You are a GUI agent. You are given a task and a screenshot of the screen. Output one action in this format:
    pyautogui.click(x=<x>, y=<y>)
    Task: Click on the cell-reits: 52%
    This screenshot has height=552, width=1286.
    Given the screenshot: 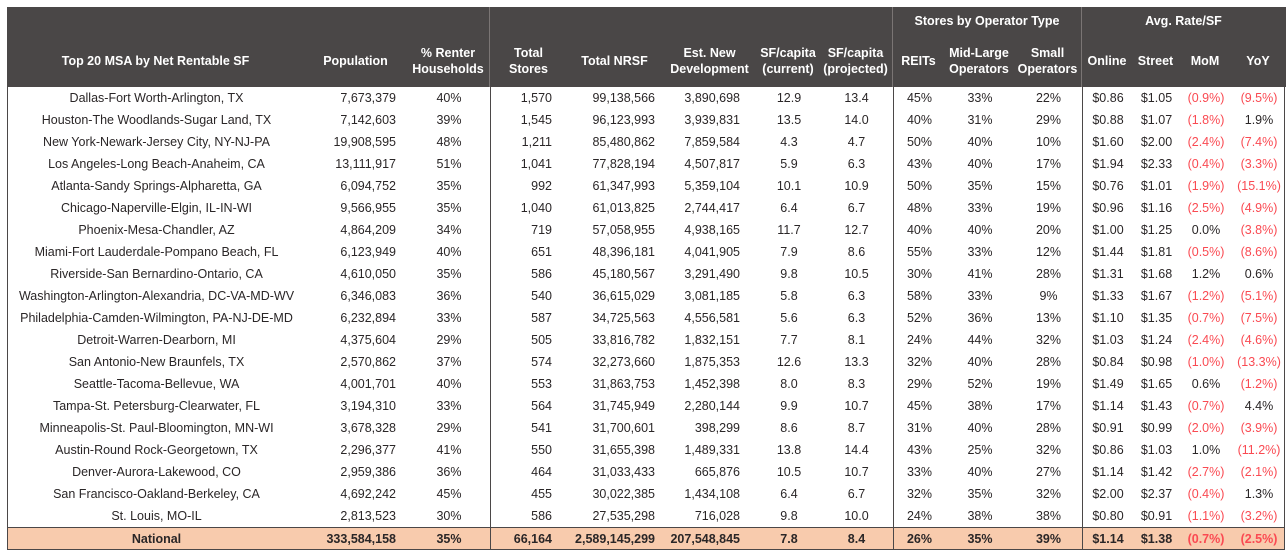 What is the action you would take?
    pyautogui.click(x=919, y=318)
    